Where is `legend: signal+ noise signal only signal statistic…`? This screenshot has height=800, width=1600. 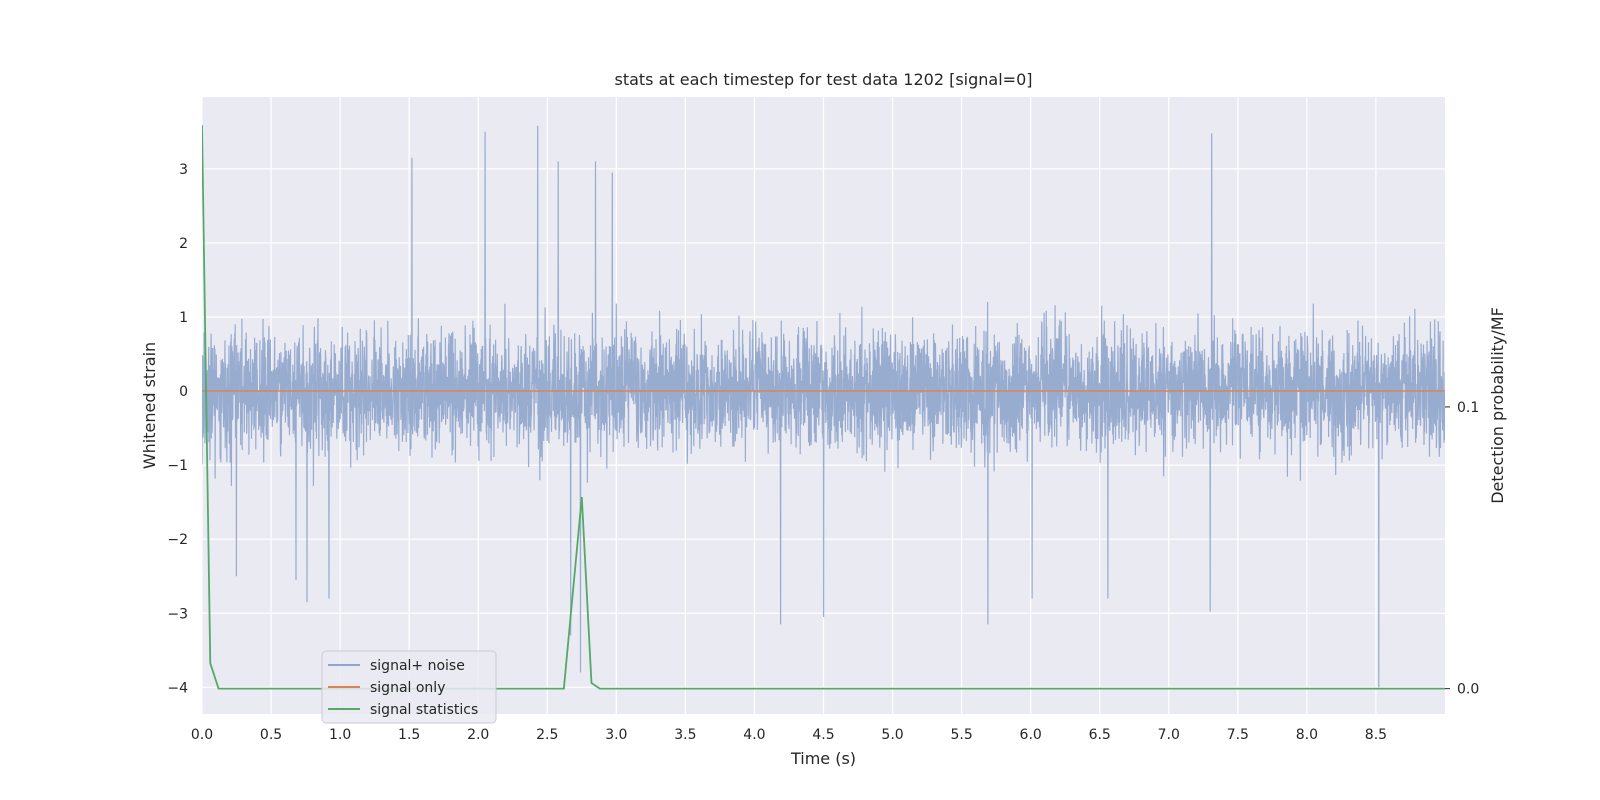
legend: signal+ noise signal only signal statistic… is located at coordinates (409, 687).